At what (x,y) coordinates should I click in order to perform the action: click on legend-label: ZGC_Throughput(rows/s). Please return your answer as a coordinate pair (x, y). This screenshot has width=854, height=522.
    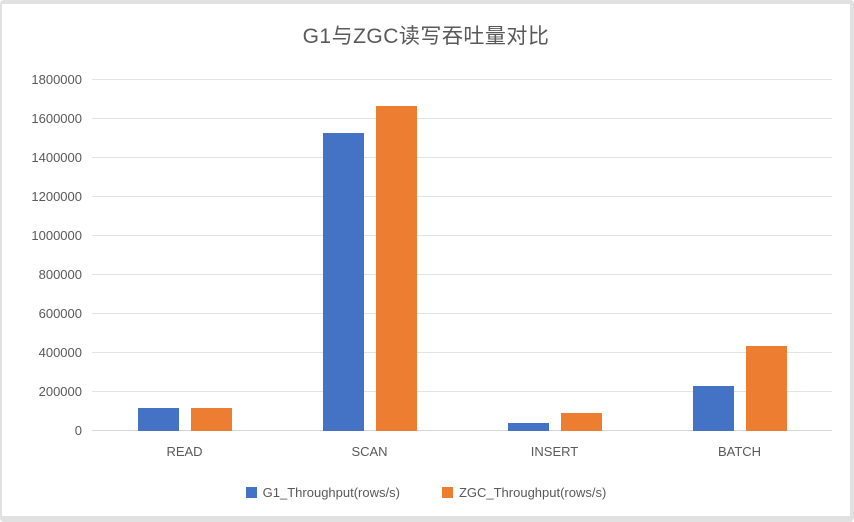
    Looking at the image, I should click on (532, 492).